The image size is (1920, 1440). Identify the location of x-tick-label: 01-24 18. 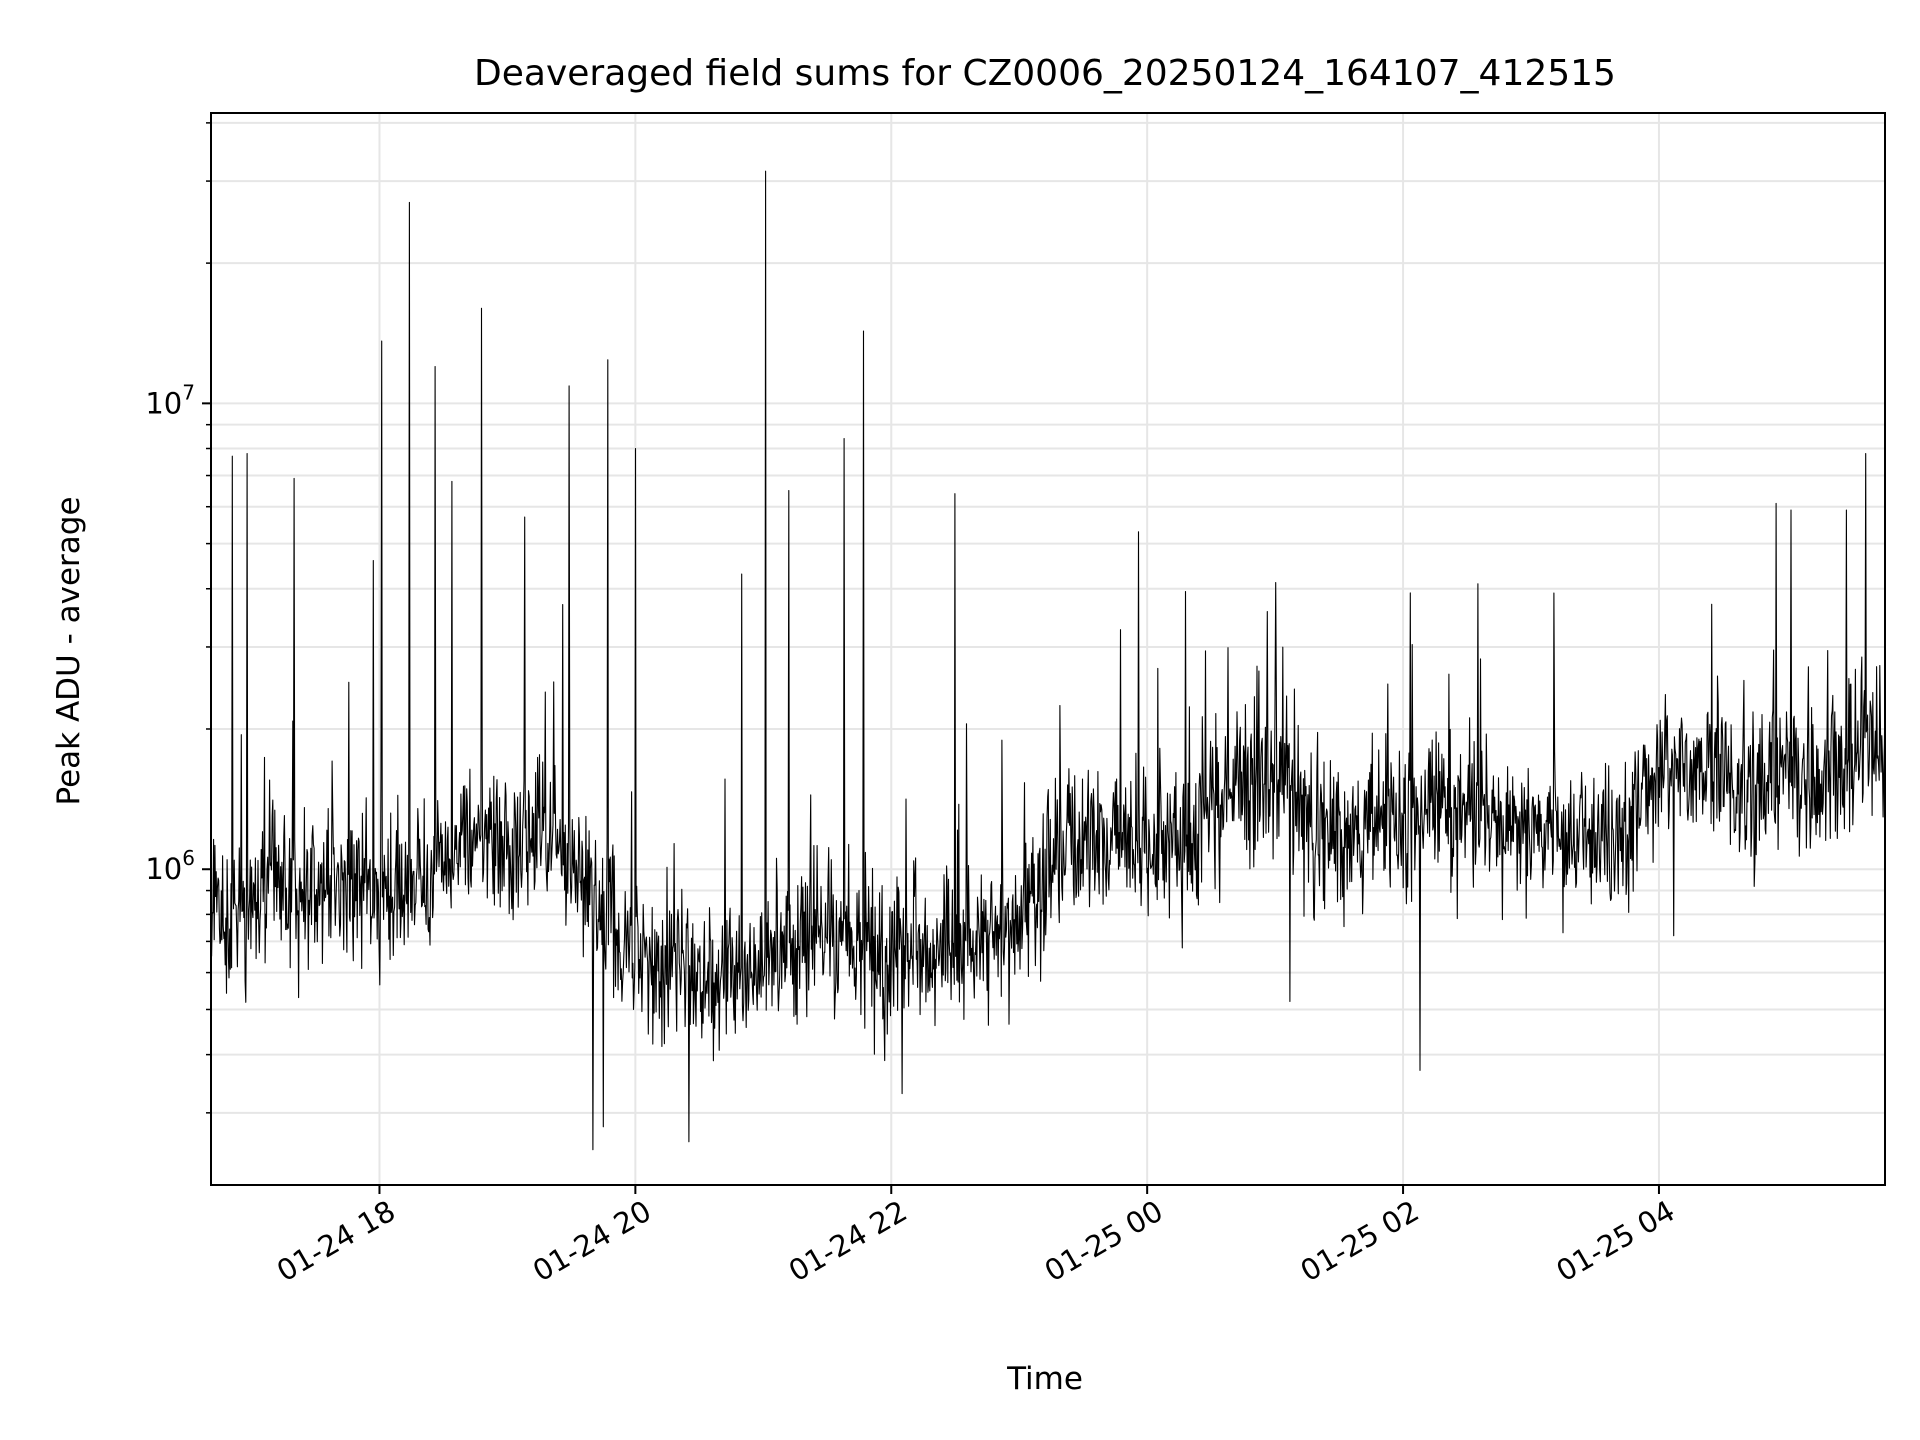
(336, 1241).